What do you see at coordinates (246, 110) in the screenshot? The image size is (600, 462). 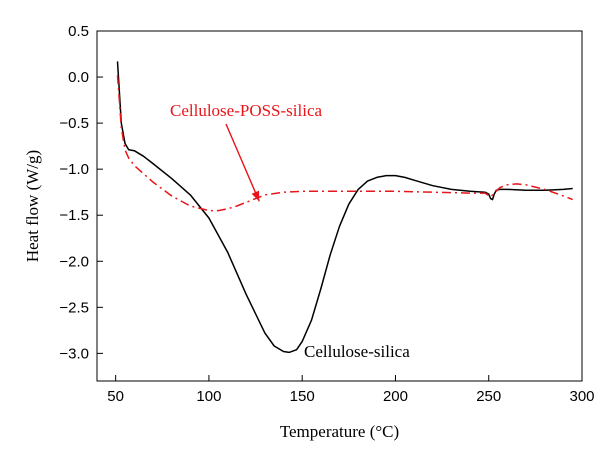 I see `annotation-cellulose-poss-silica: Cellulose-POSS-silica` at bounding box center [246, 110].